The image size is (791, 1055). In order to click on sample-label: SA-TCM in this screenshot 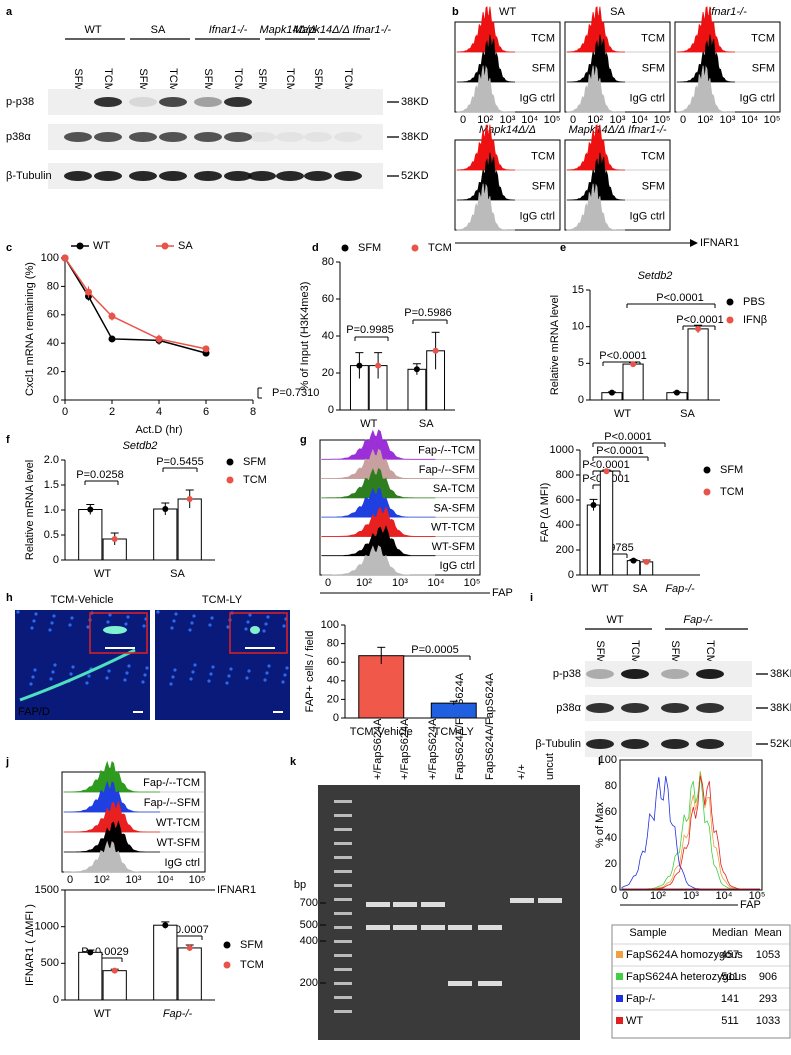, I will do `click(454, 489)`.